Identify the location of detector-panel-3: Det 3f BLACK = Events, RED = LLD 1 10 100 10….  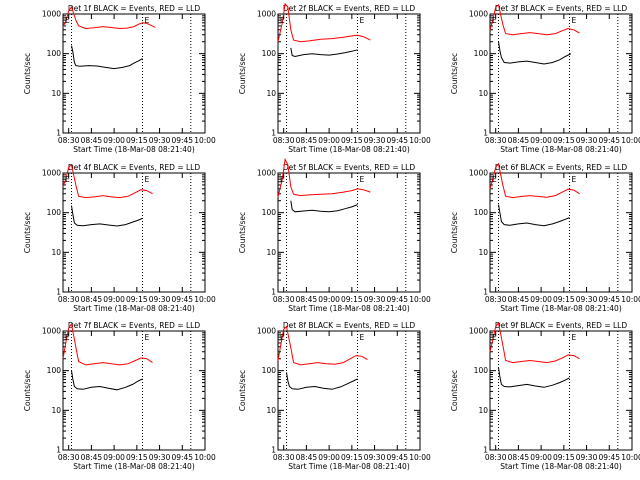
(545, 79).